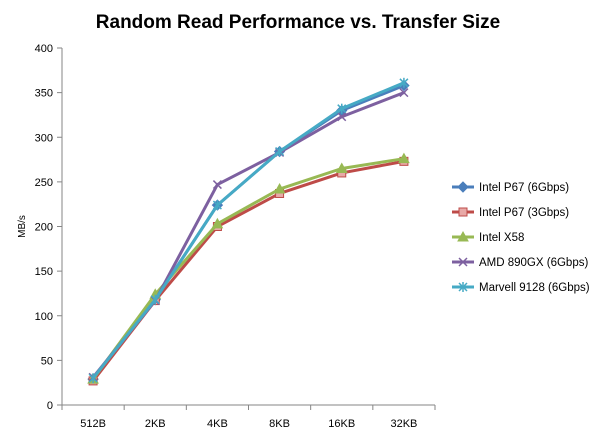 Image resolution: width=600 pixels, height=435 pixels. I want to click on legend-label: Marvell 9128 (6Gbps), so click(534, 288).